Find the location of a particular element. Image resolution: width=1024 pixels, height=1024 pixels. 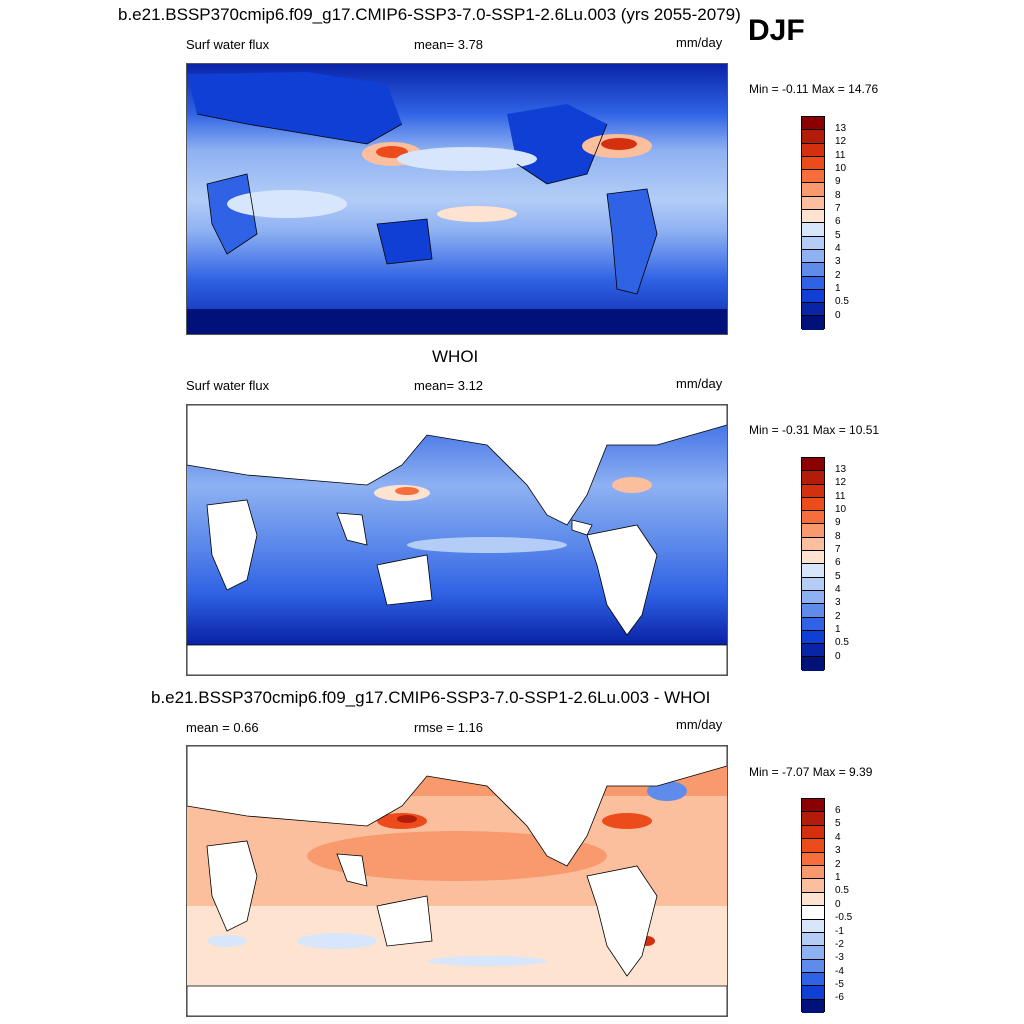

panel2-colorbar is located at coordinates (813, 564).